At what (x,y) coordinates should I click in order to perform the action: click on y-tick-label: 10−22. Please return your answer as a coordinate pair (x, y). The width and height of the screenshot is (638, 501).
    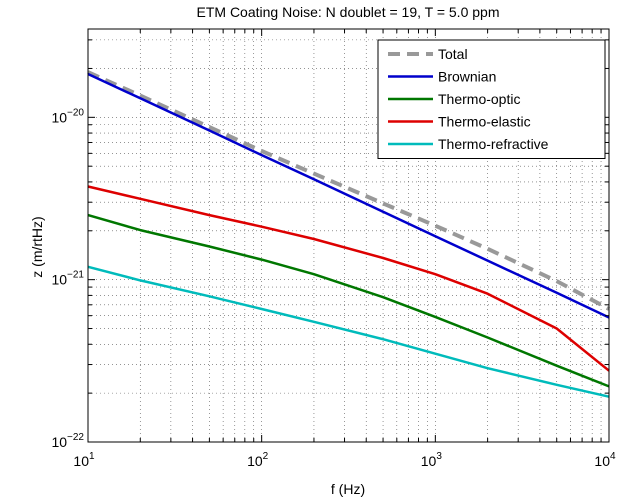
    Looking at the image, I should click on (67, 441).